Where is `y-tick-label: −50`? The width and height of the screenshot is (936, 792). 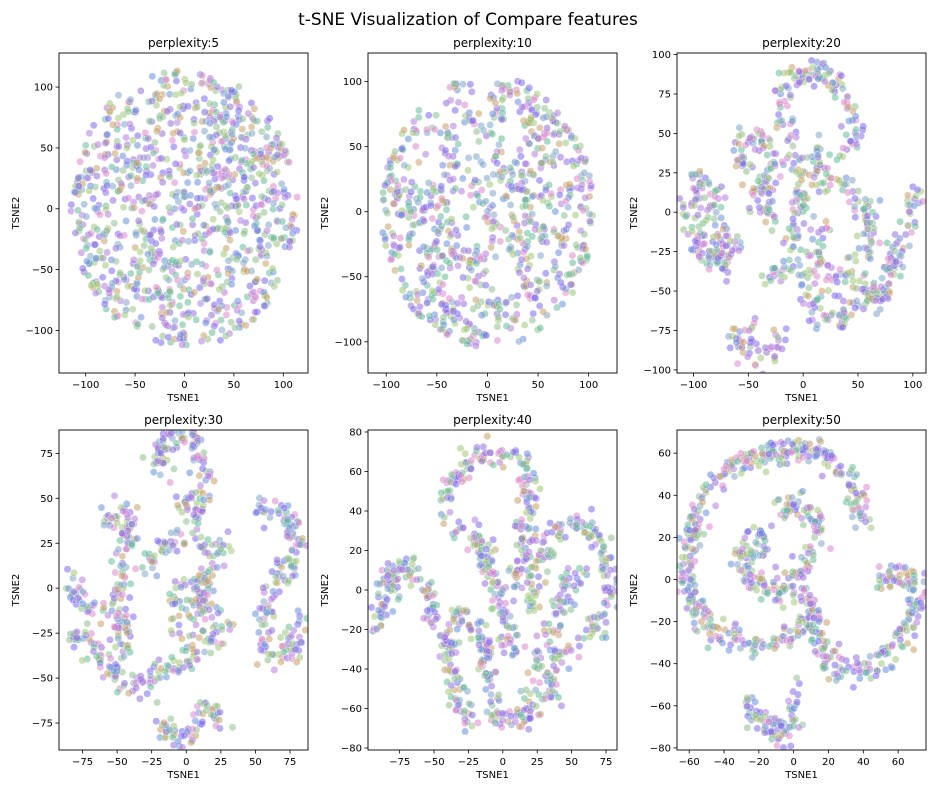
y-tick-label: −50 is located at coordinates (42, 679).